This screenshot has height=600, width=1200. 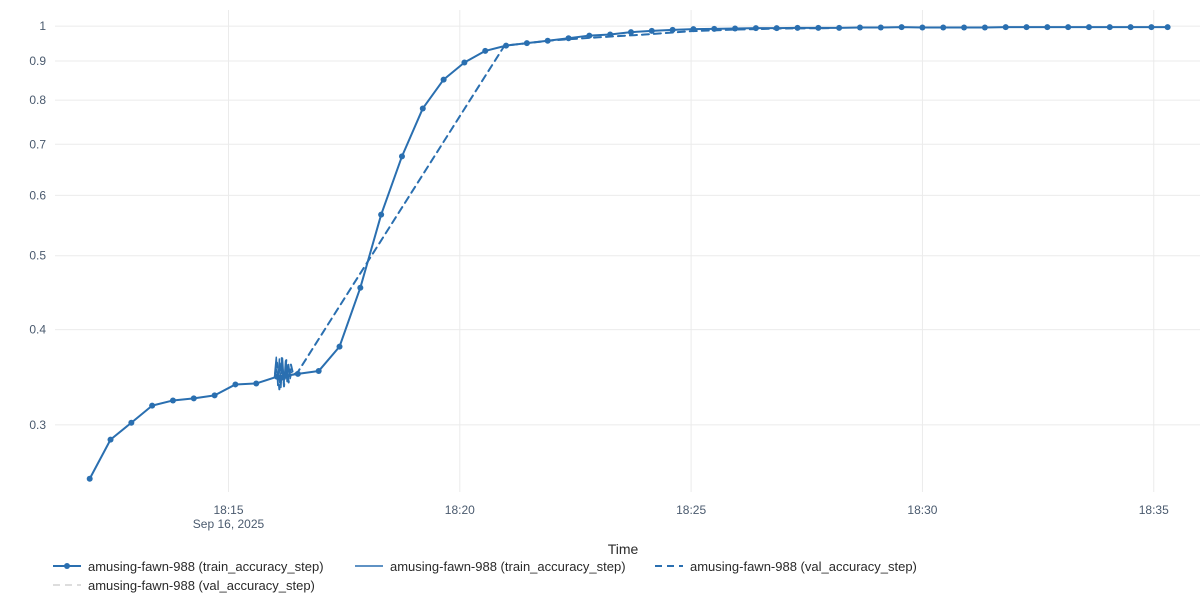 I want to click on x-axis-title: Time, so click(x=623, y=549).